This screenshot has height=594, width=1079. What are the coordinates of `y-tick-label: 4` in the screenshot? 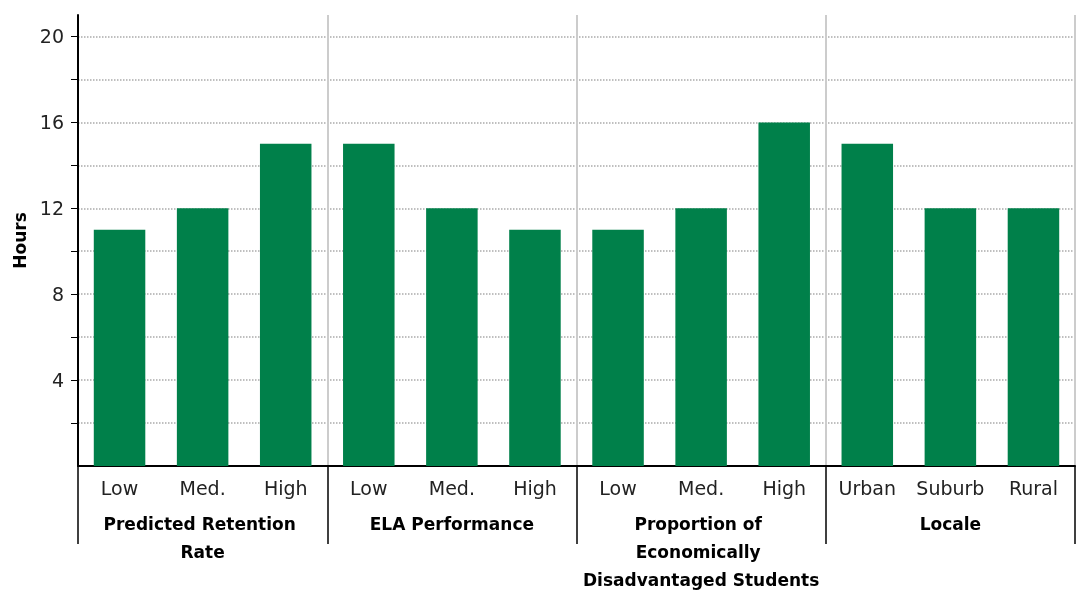 It's located at (57, 380).